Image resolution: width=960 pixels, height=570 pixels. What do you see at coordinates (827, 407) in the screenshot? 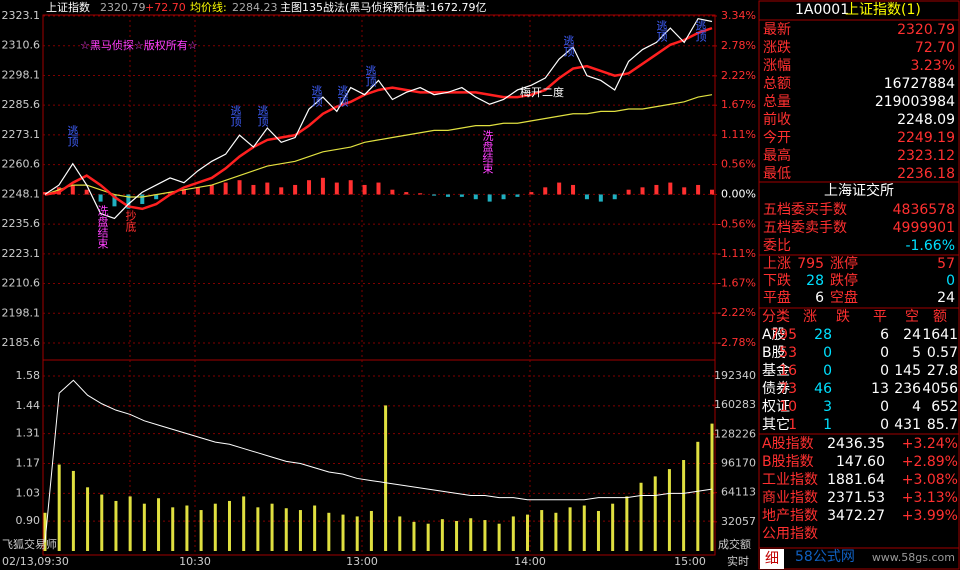
I see `table-cell: 3` at bounding box center [827, 407].